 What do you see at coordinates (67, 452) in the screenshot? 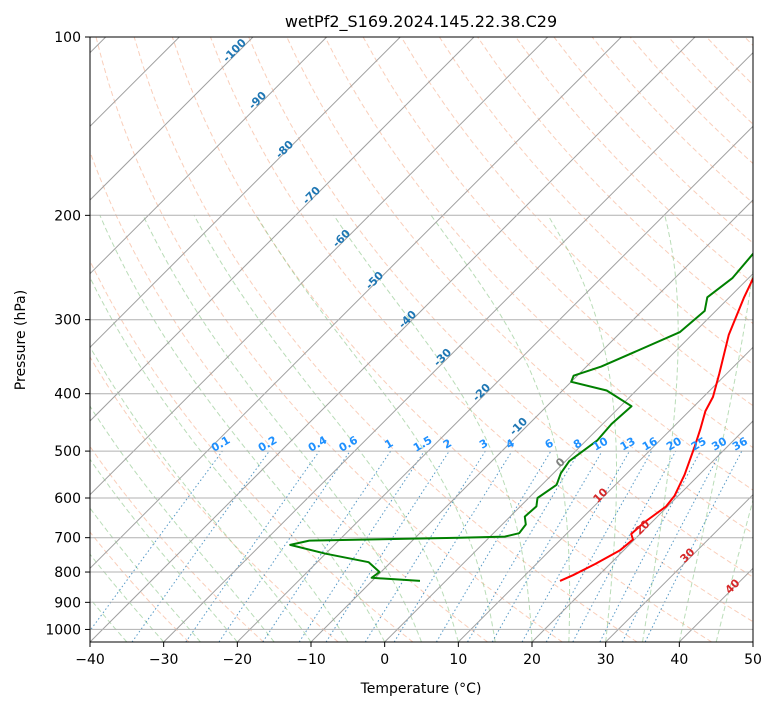
I see `y-tick-label: 500` at bounding box center [67, 452].